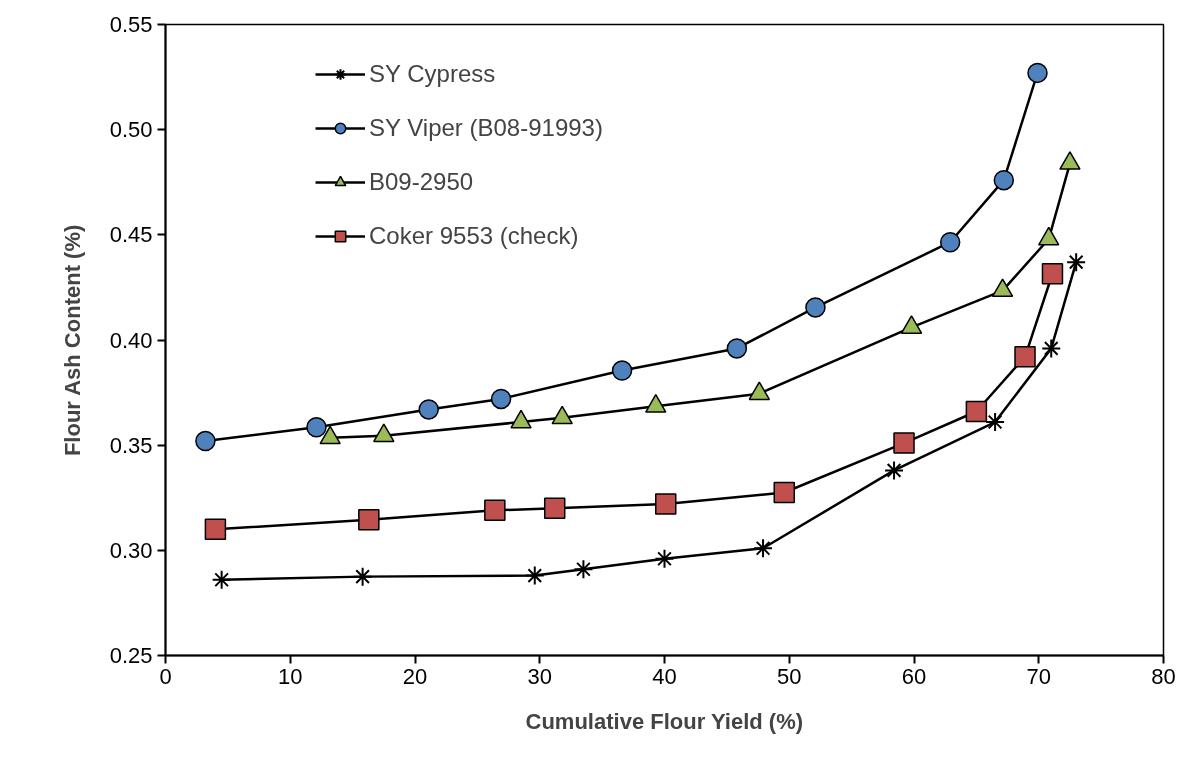 Image resolution: width=1191 pixels, height=765 pixels. I want to click on y-tick-label: 0.55, so click(131, 24).